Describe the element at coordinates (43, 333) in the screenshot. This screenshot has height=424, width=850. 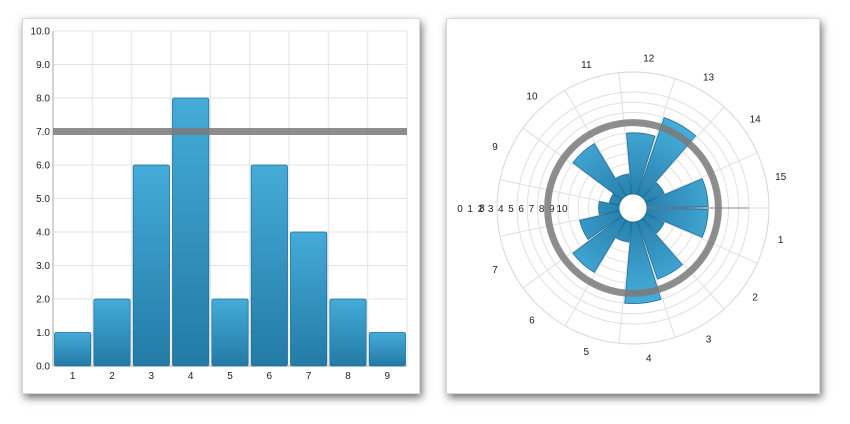
I see `y-tick-label: 1.0` at that location.